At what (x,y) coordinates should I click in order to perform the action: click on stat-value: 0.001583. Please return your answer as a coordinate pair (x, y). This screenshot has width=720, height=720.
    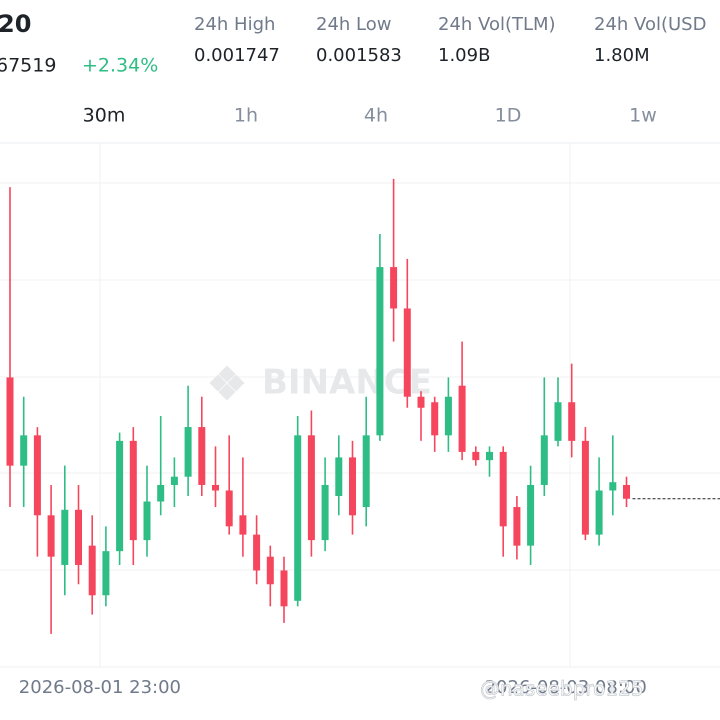
    Looking at the image, I should click on (359, 55).